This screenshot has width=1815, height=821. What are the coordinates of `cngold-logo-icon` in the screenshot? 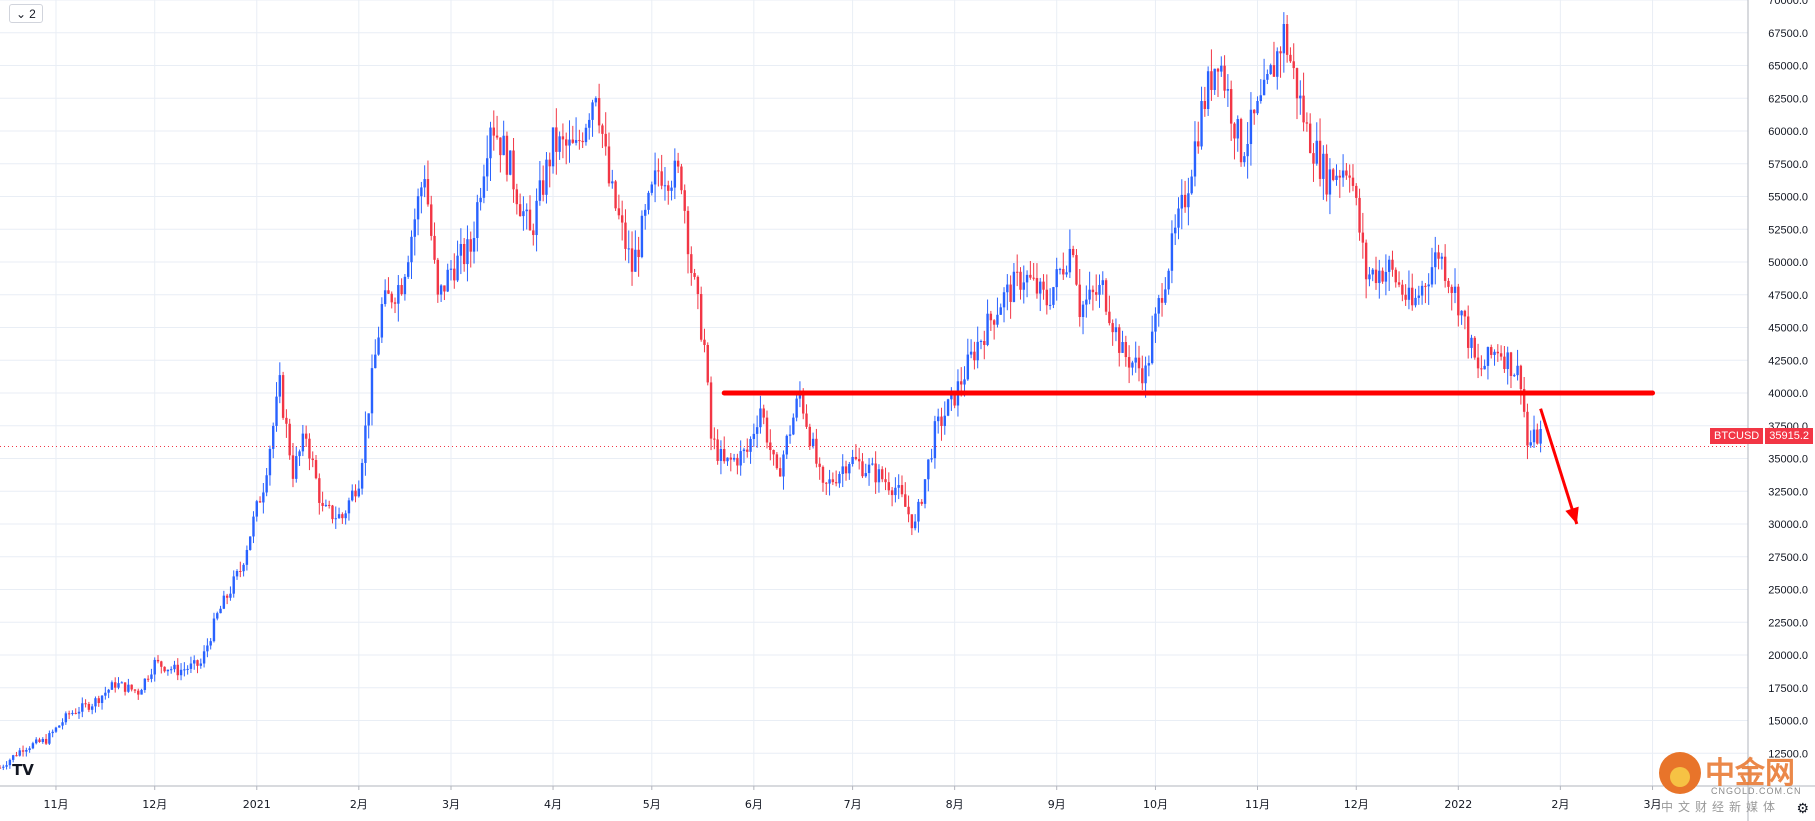 It's located at (1680, 773).